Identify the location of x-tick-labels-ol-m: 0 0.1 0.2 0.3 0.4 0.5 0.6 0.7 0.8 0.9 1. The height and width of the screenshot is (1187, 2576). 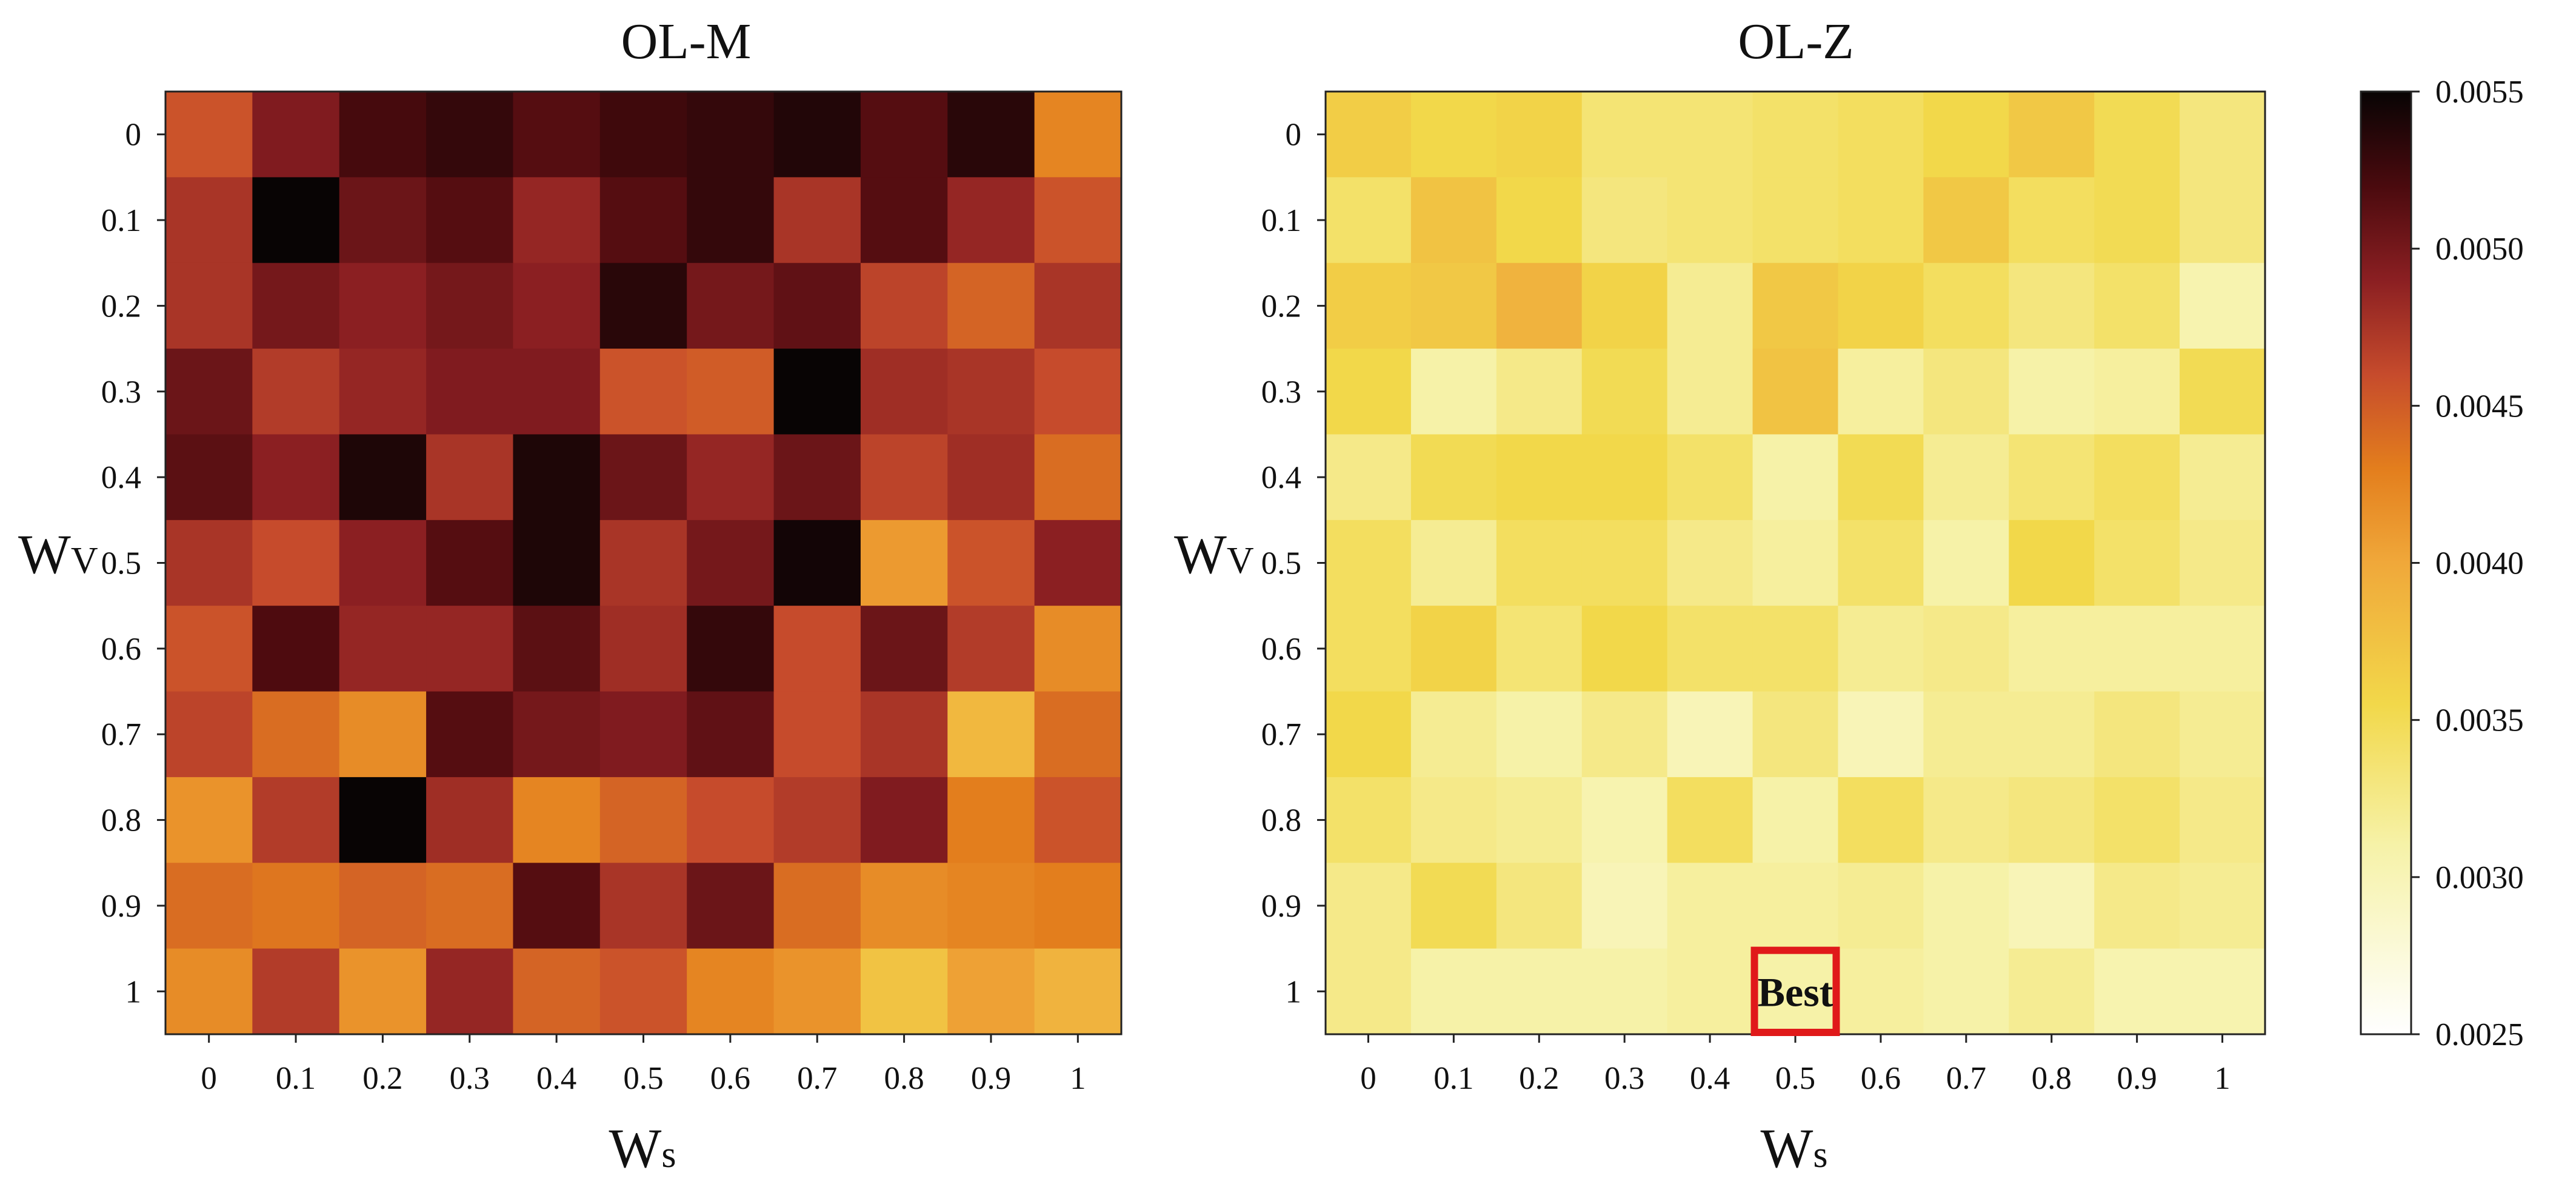
(644, 1065).